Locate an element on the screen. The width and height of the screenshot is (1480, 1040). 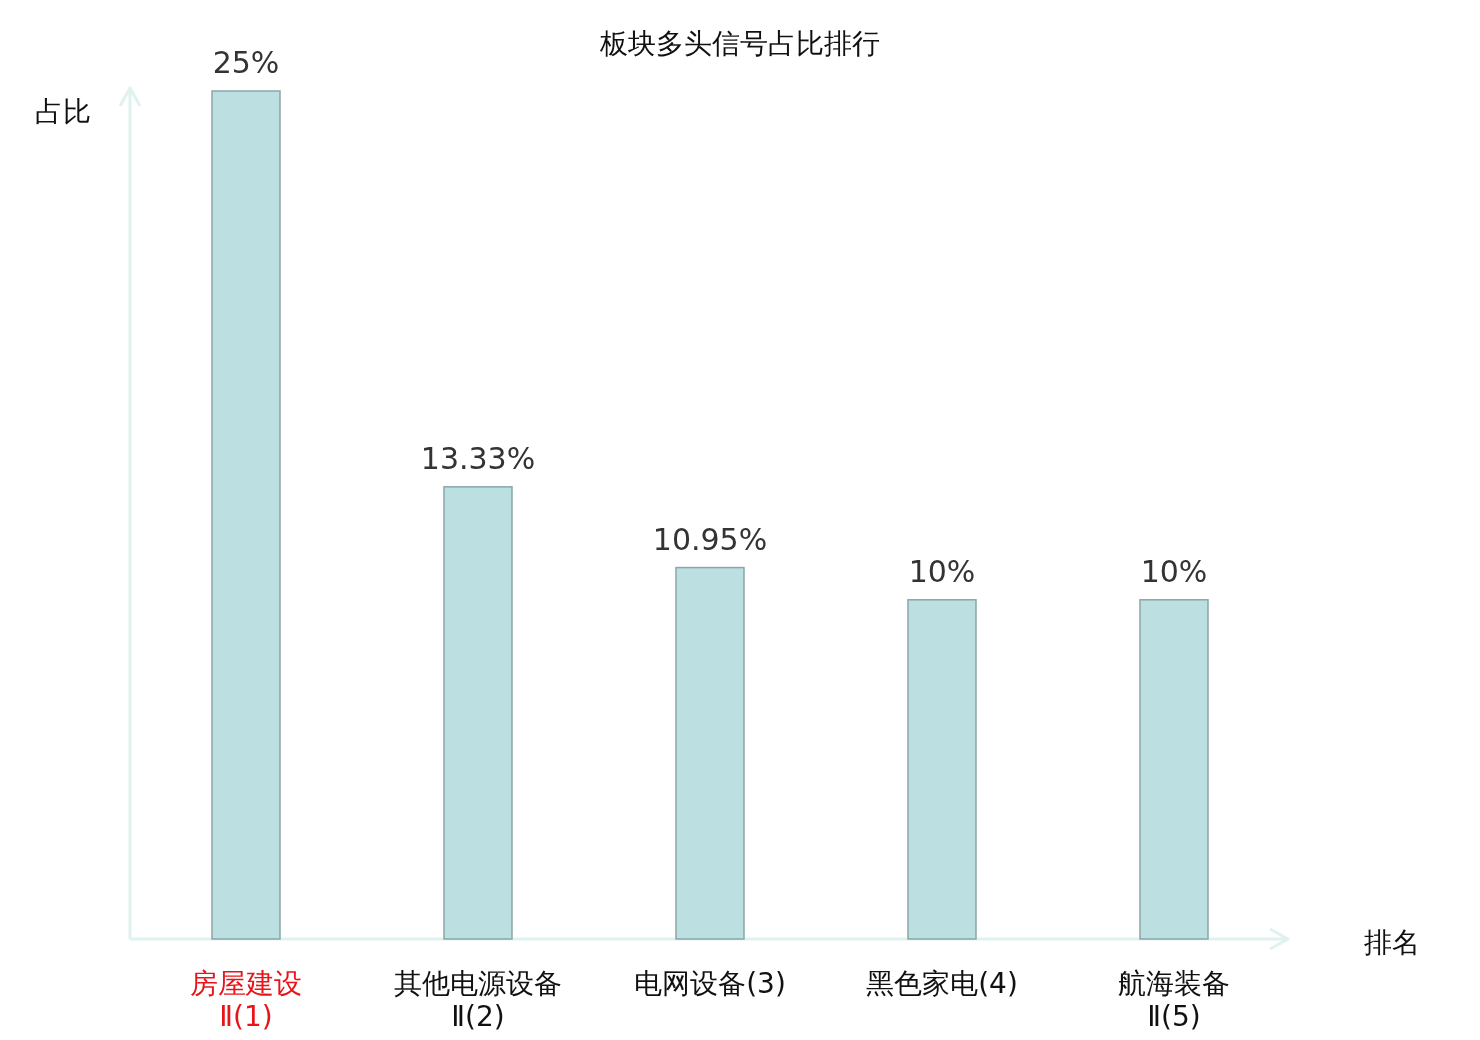
data-label: 25% is located at coordinates (246, 62).